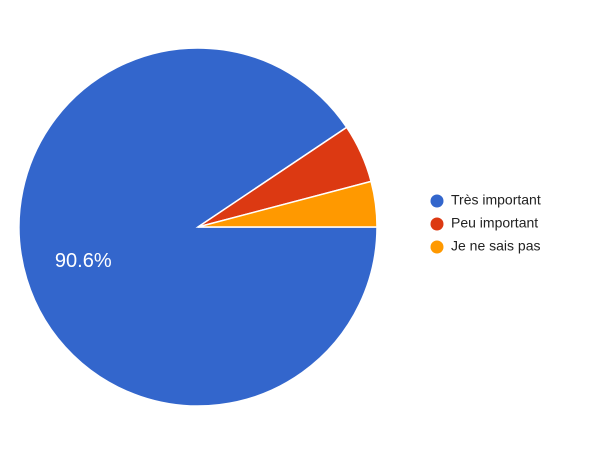 The image size is (590, 450). What do you see at coordinates (496, 200) in the screenshot?
I see `legend-label: Très important` at bounding box center [496, 200].